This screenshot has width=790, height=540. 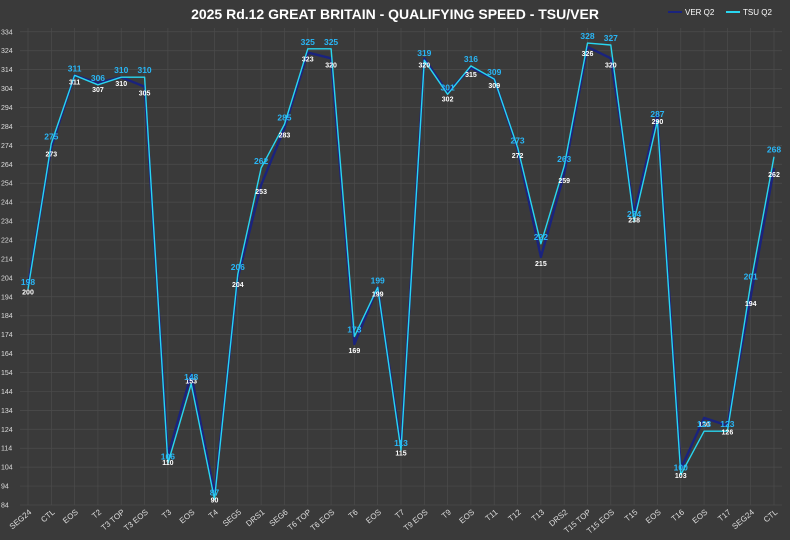 I want to click on data-label-tsu: 316, so click(x=471, y=59).